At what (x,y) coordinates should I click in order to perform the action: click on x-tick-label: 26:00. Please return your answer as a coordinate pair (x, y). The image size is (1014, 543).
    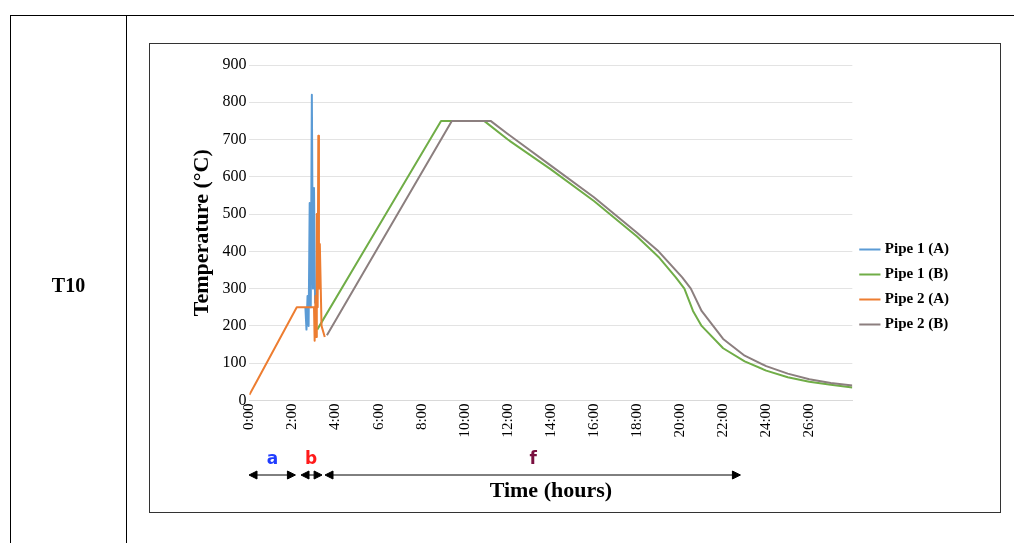
    Looking at the image, I should click on (808, 420).